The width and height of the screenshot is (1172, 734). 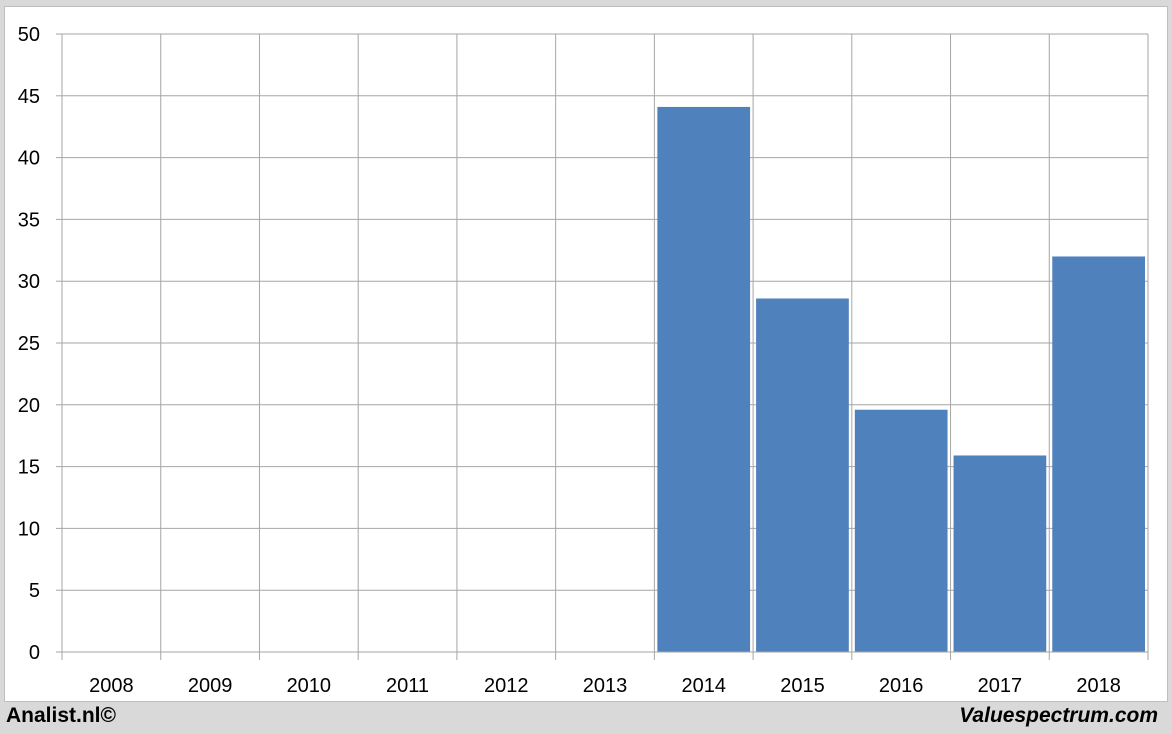 I want to click on y-tick-label: 10, so click(x=29, y=529).